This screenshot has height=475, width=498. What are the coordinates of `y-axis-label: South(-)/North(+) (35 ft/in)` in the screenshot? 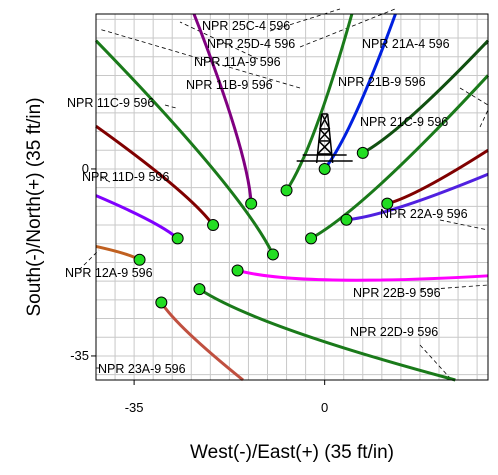 It's located at (34, 206).